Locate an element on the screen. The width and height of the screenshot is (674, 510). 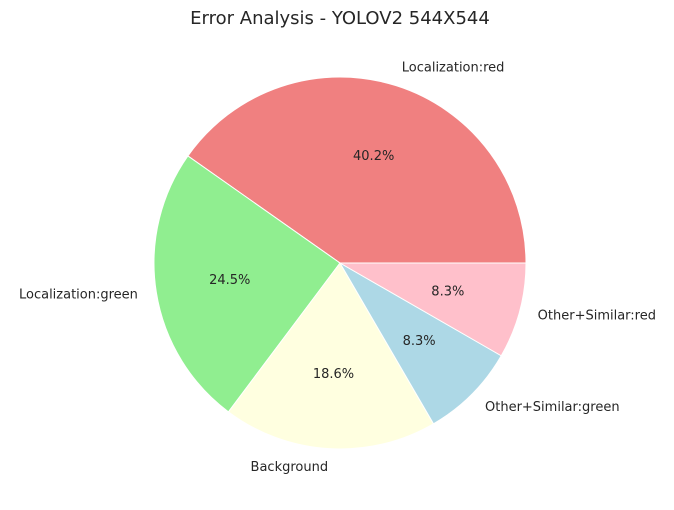
slice-label-background: Background is located at coordinates (290, 467).